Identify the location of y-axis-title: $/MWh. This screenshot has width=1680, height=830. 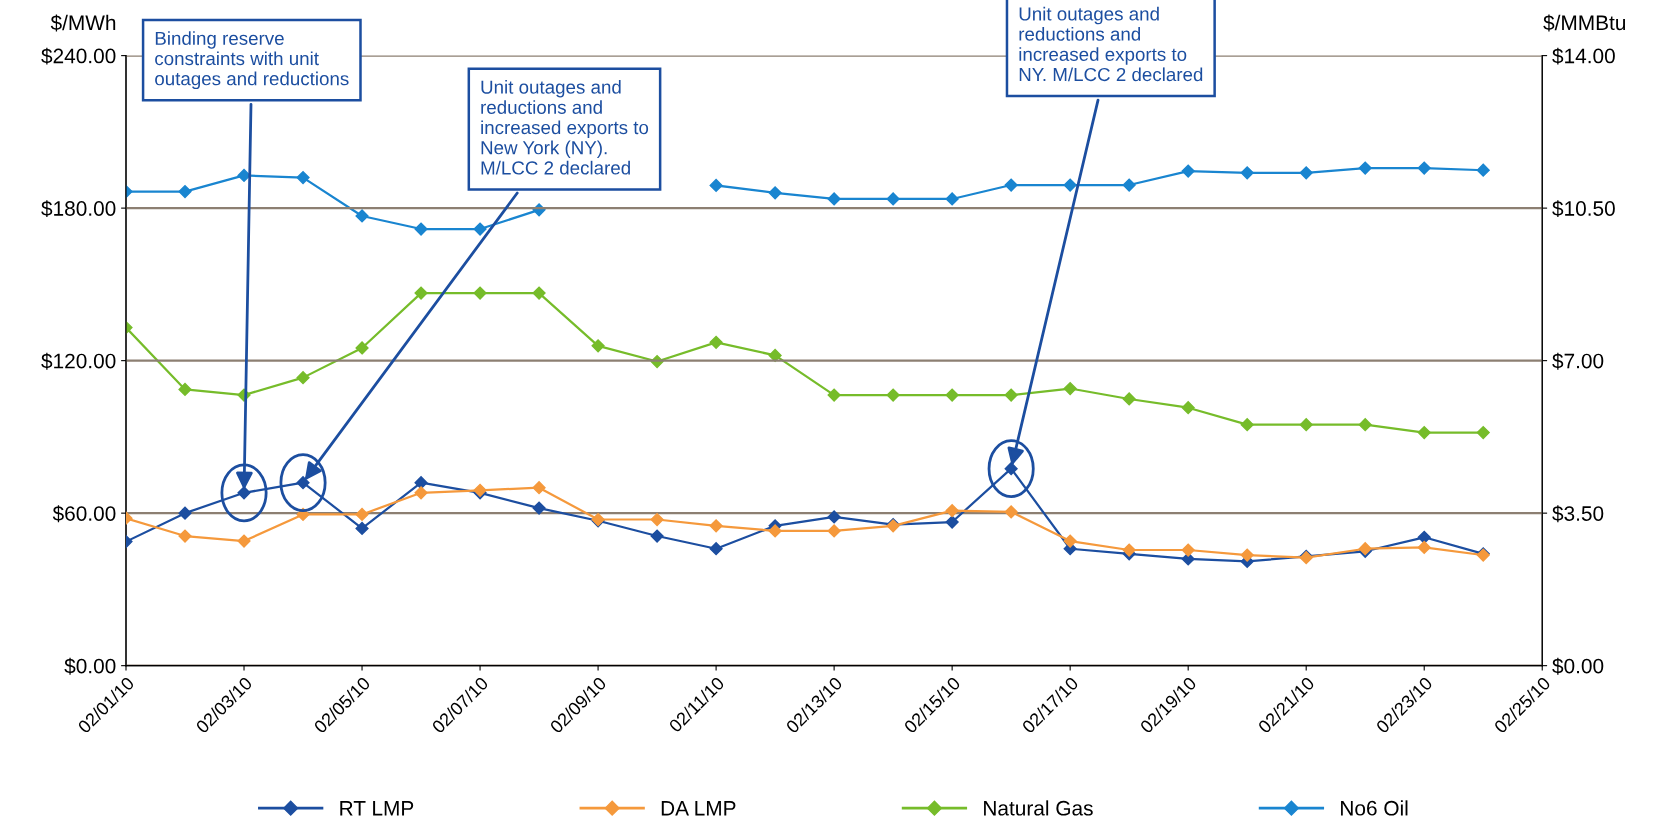
(83, 23).